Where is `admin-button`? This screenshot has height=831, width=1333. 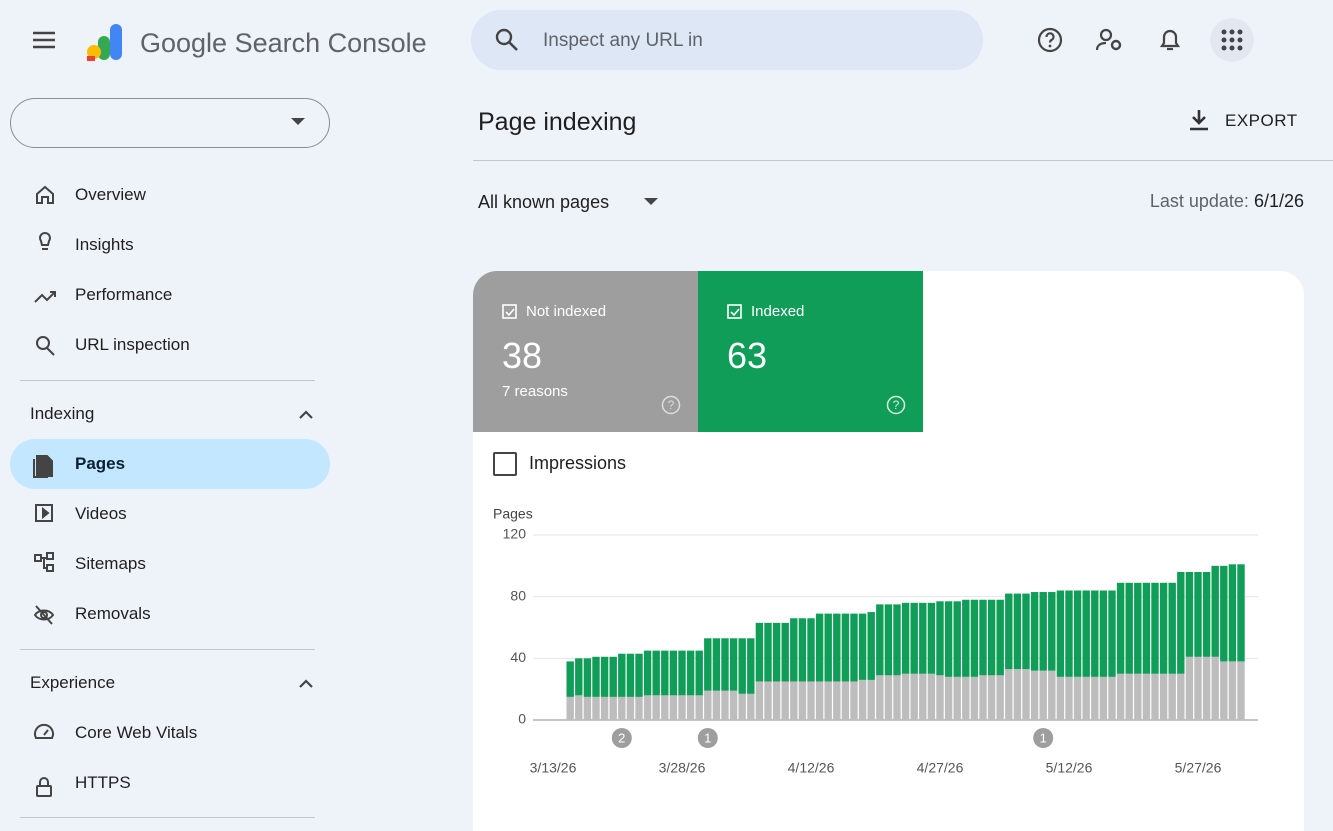
admin-button is located at coordinates (1110, 40).